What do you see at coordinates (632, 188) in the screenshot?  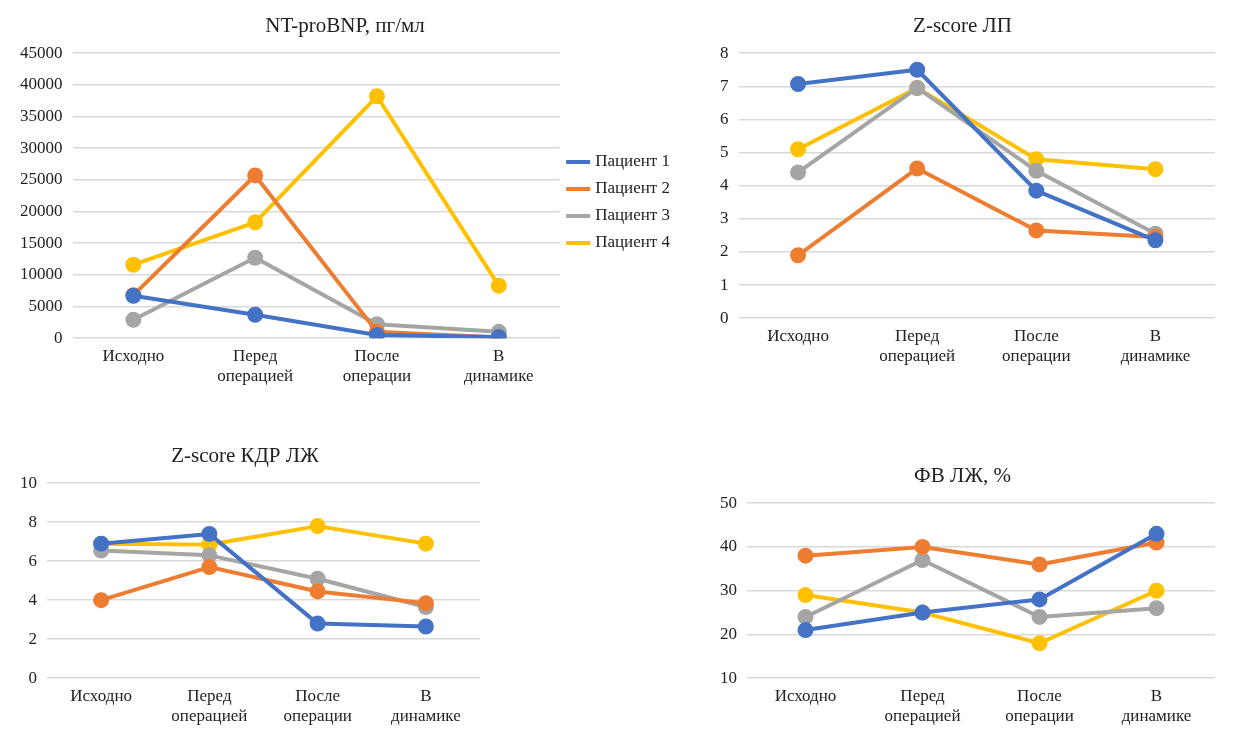 I see `legend-label: Пациент 2` at bounding box center [632, 188].